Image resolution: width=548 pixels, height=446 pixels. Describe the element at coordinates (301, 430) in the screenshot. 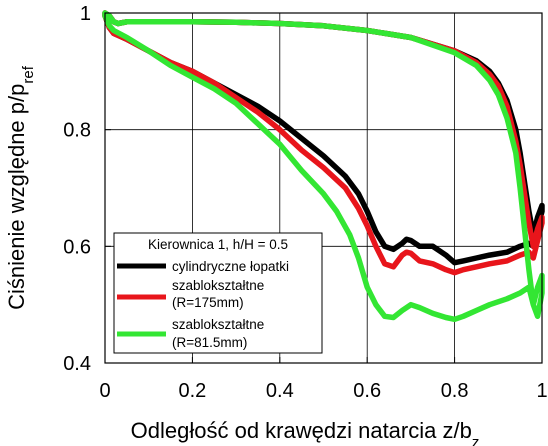

I see `x-axis-title-main: Odległość od krawędzi natarcia z/b` at that location.